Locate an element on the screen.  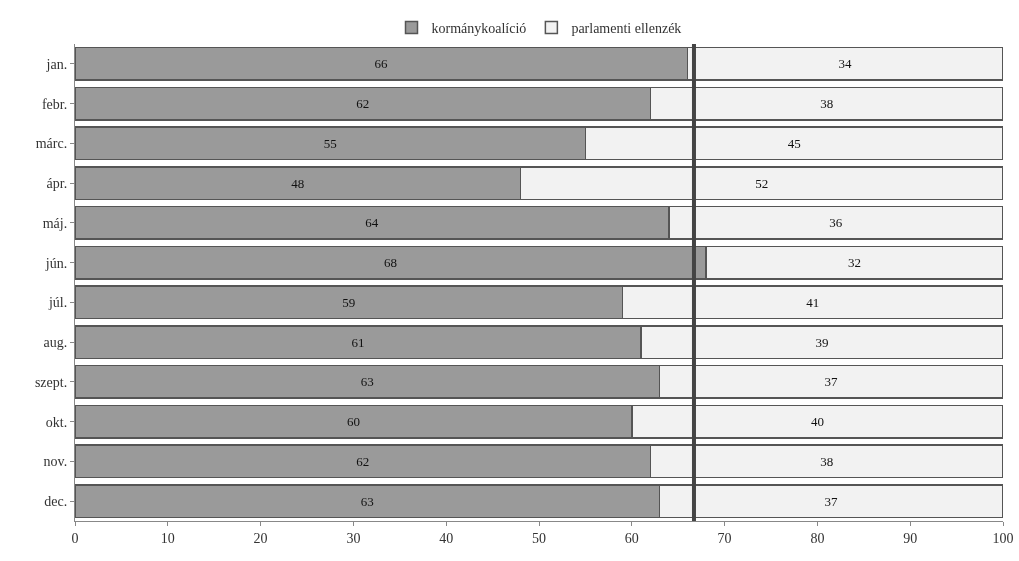
y-tick-label: jún. is located at coordinates (56, 263).